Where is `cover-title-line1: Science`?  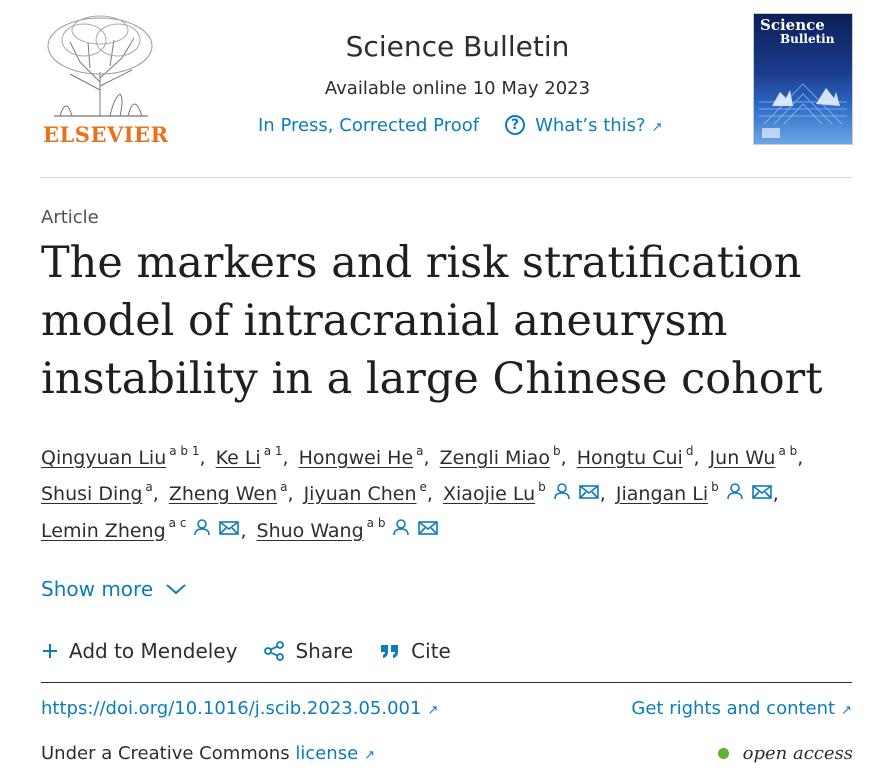 cover-title-line1: Science is located at coordinates (792, 25).